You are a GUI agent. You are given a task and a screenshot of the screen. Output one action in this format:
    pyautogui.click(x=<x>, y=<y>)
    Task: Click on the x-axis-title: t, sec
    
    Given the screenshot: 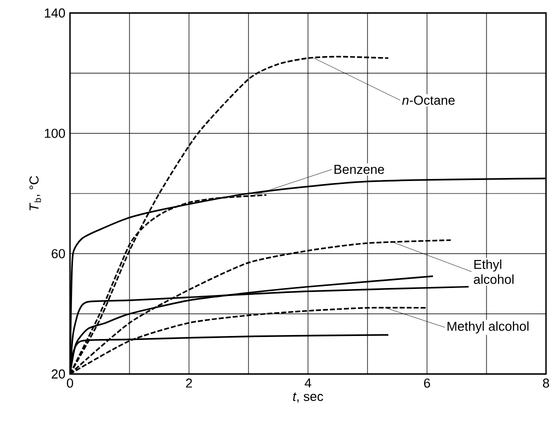 What is the action you would take?
    pyautogui.click(x=308, y=397)
    